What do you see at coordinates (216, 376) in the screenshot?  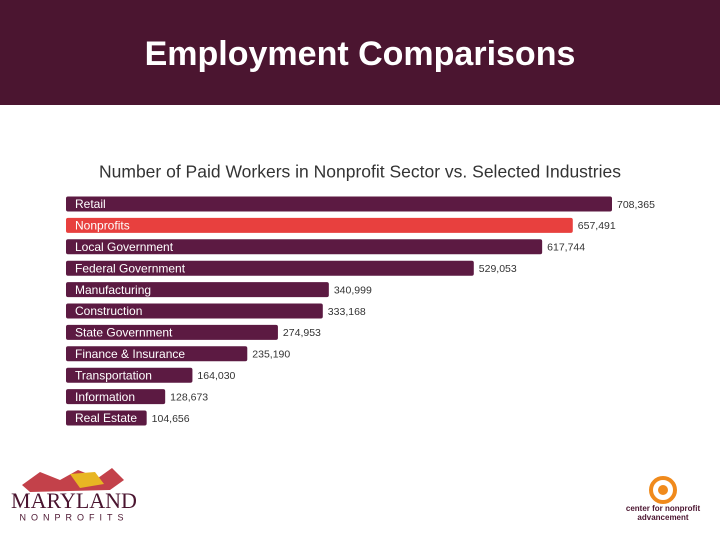 I see `value-label: 164,030` at bounding box center [216, 376].